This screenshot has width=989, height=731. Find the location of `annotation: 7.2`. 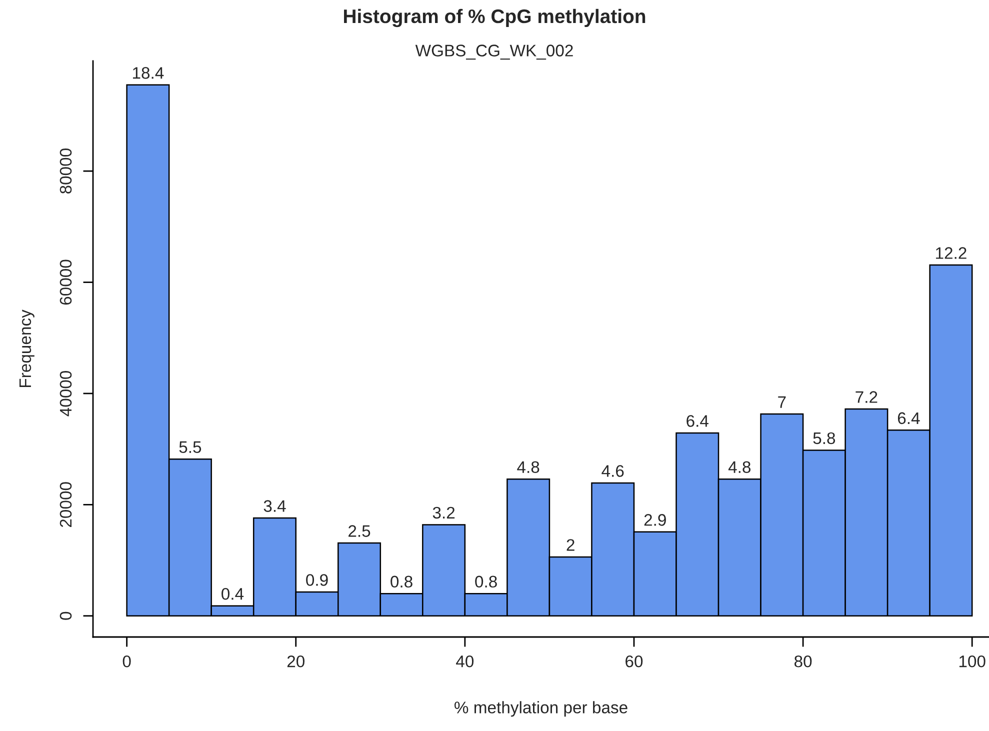

annotation: 7.2 is located at coordinates (867, 397).